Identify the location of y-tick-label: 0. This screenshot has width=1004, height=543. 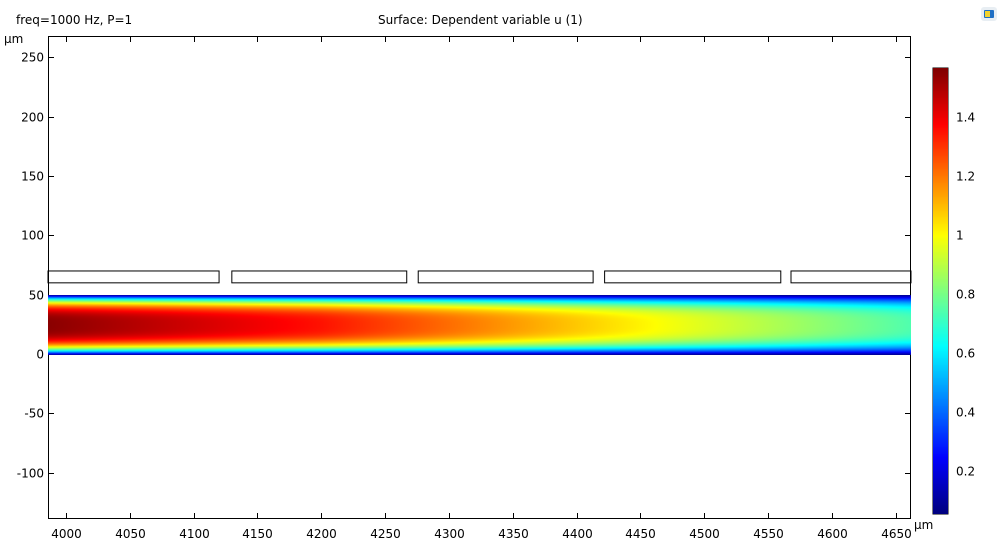
(40, 355).